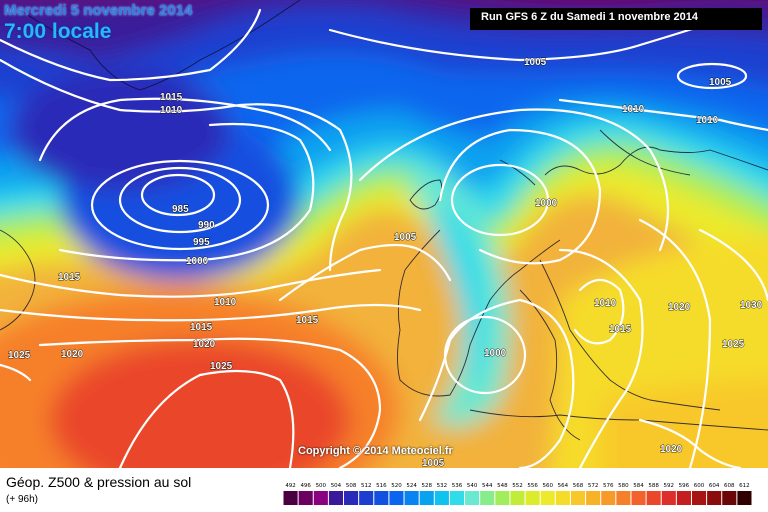 The height and width of the screenshot is (512, 768). Describe the element at coordinates (336, 486) in the screenshot. I see `legend-value-504: 504` at that location.